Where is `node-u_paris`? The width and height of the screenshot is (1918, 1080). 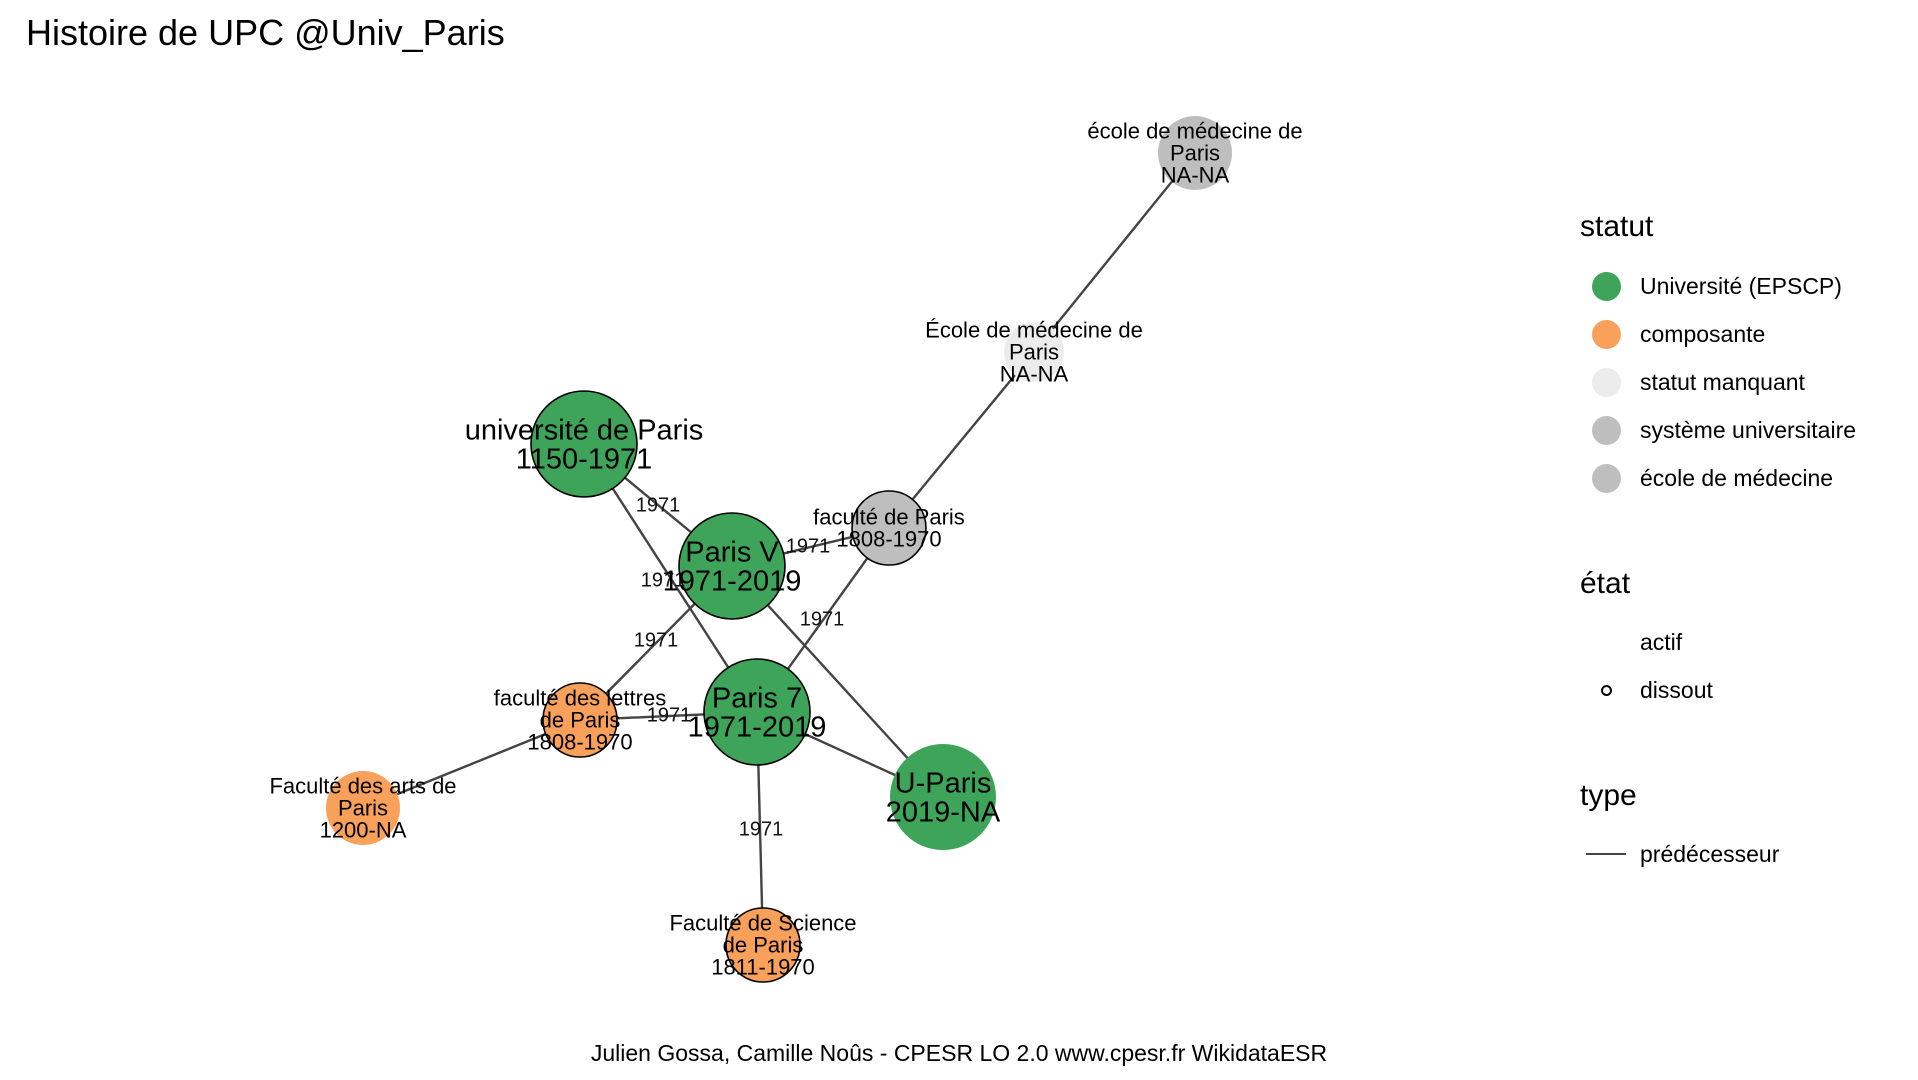
node-u_paris is located at coordinates (943, 797).